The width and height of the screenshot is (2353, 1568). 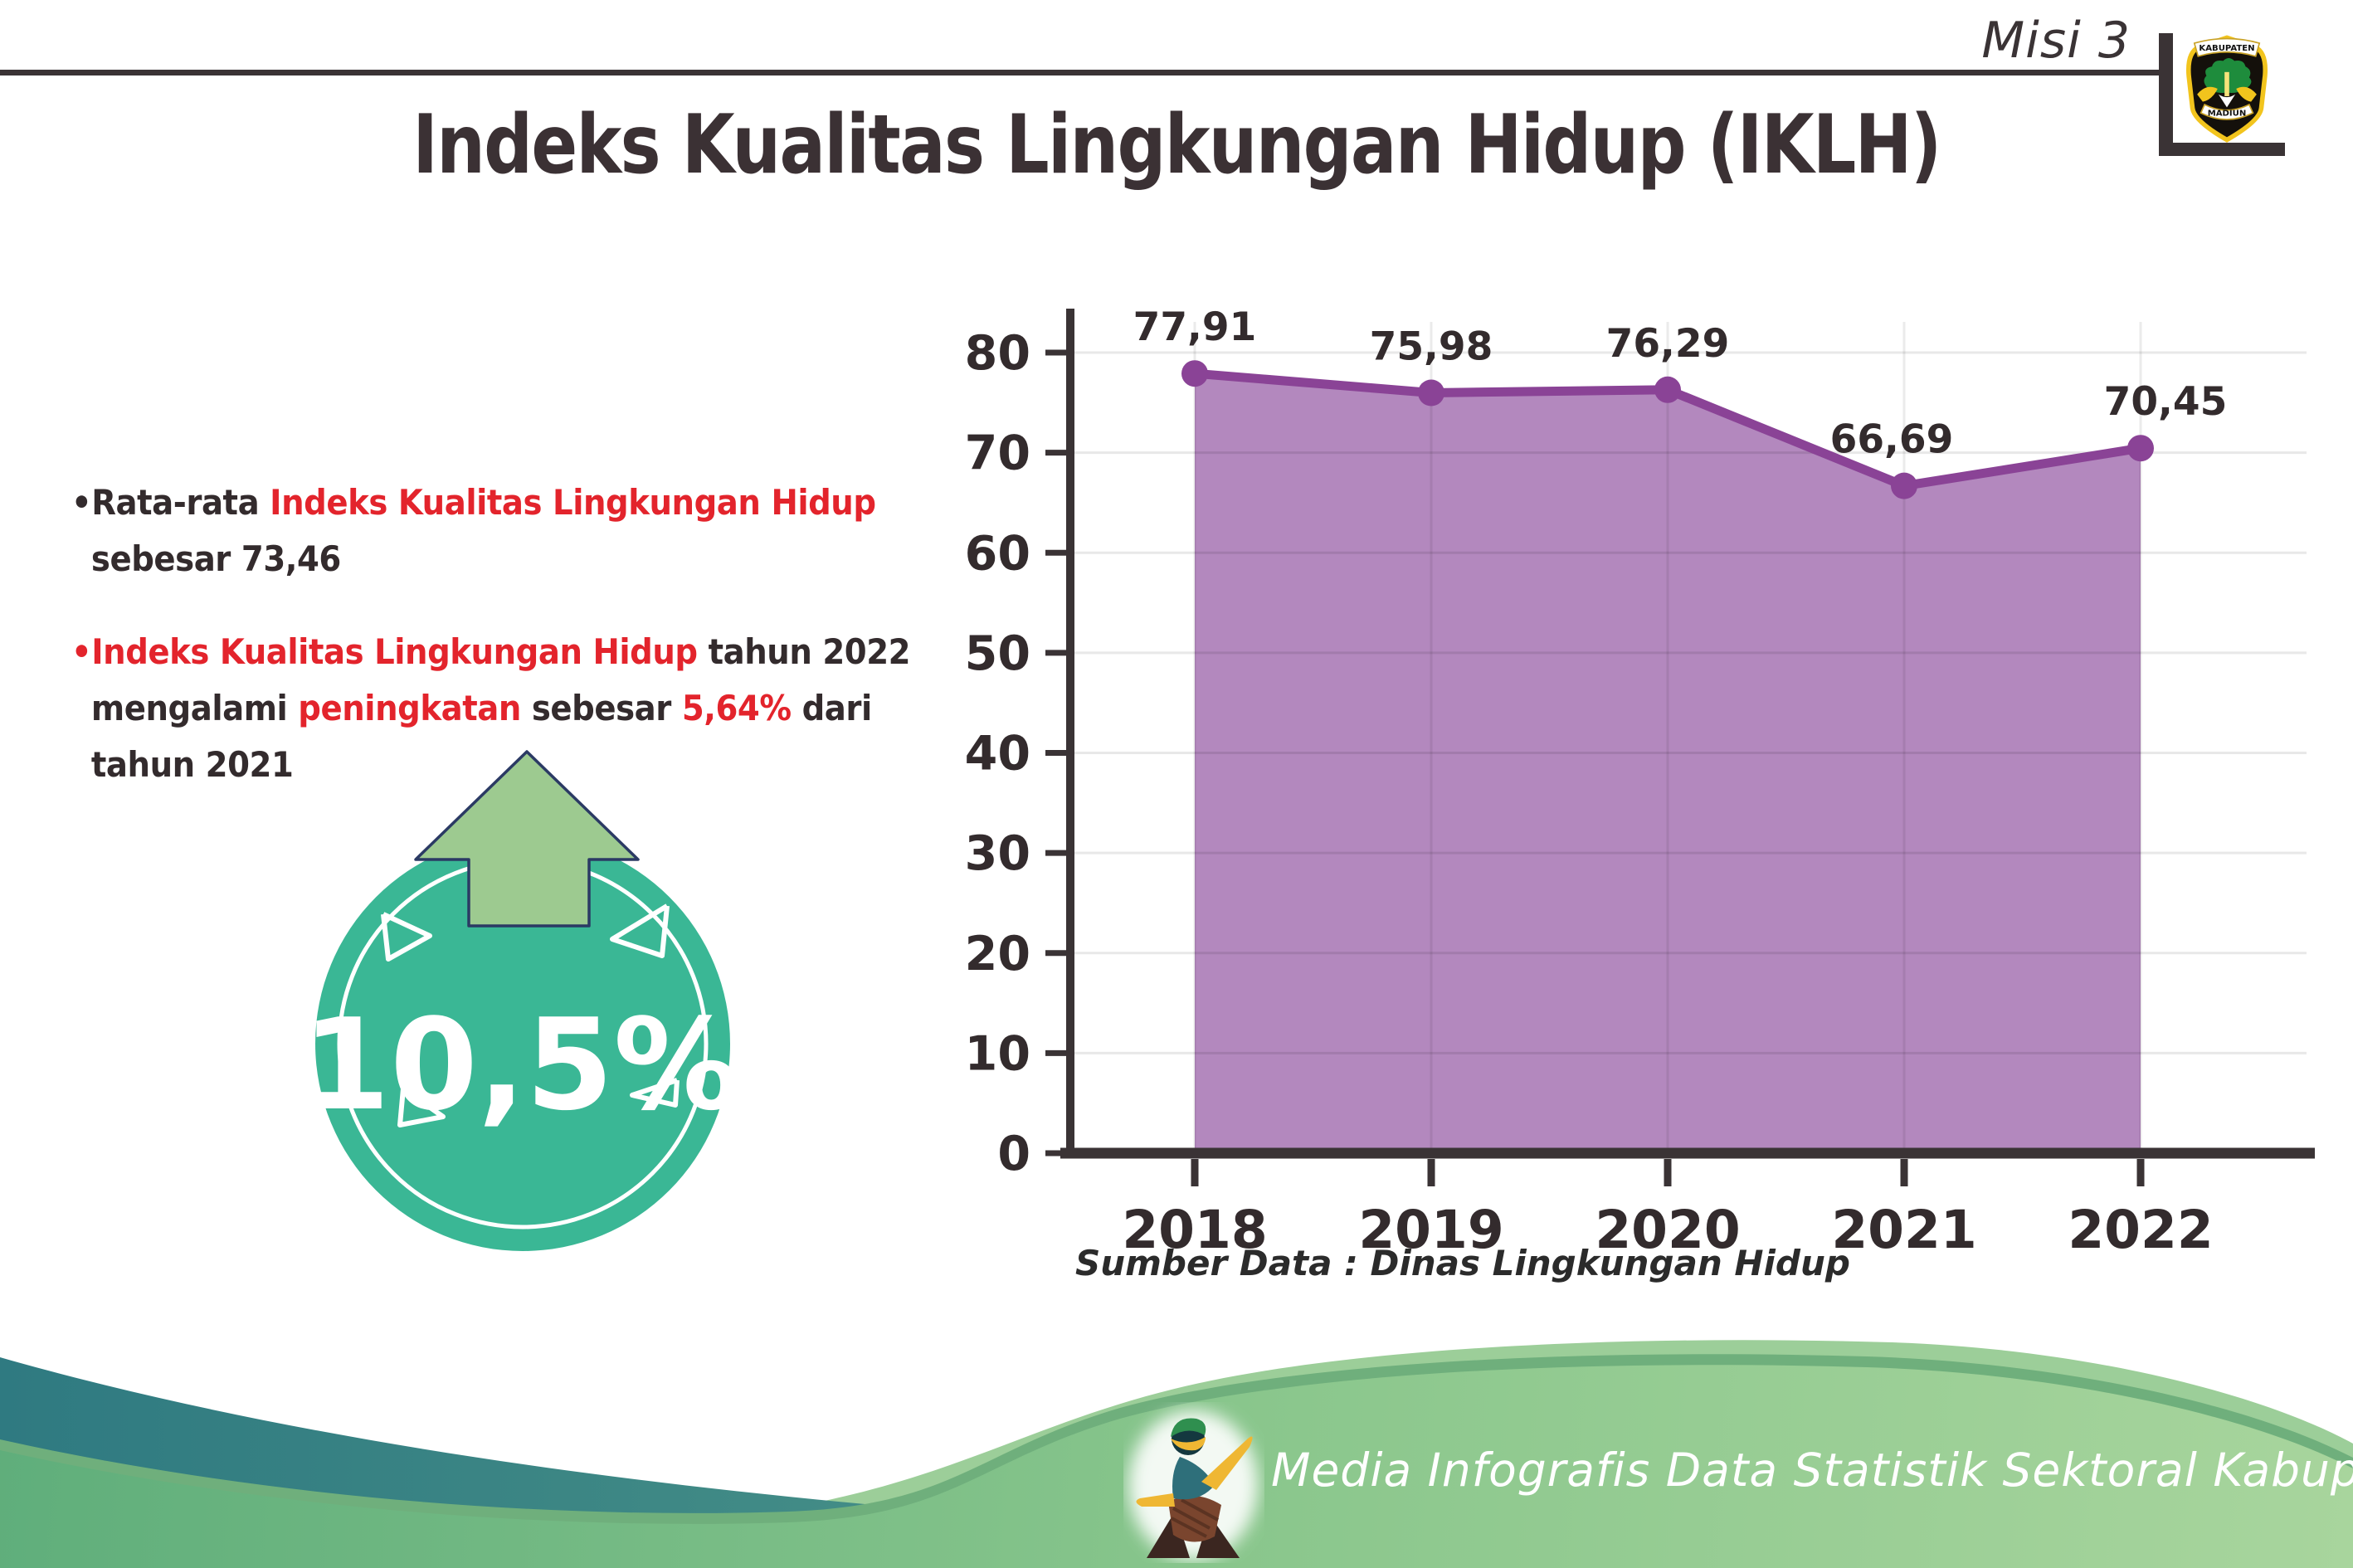 What do you see at coordinates (2166, 402) in the screenshot?
I see `data-point-label: 70,45` at bounding box center [2166, 402].